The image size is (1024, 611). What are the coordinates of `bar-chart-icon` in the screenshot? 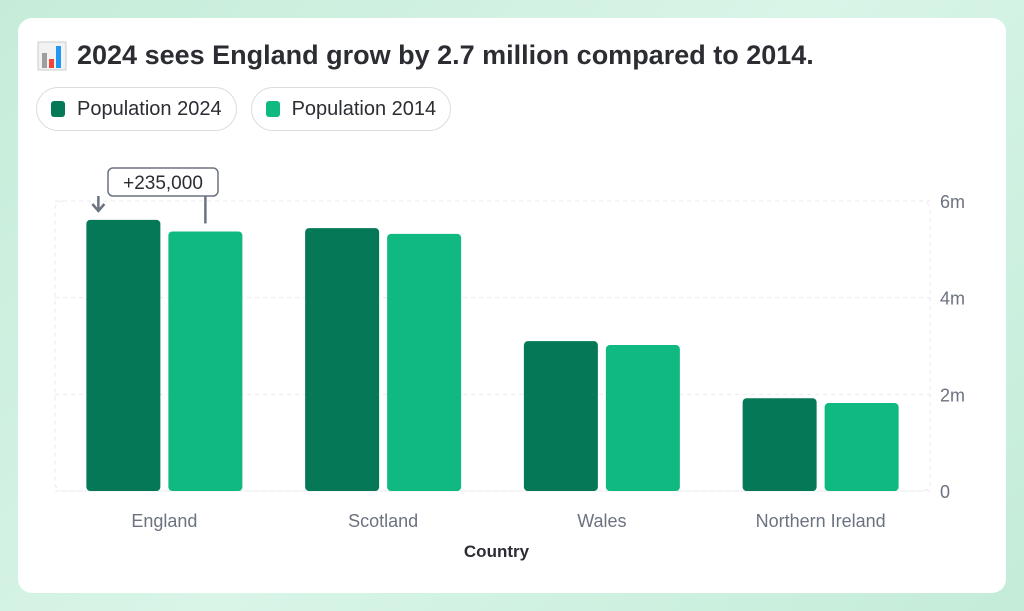 It's located at (52, 55).